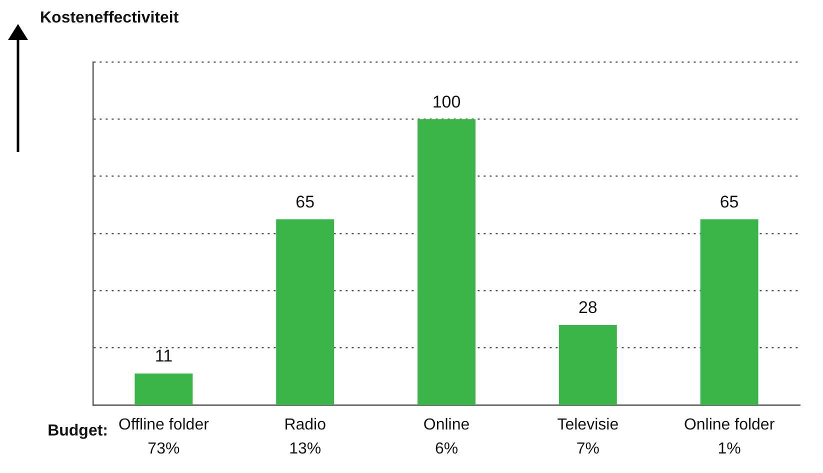  What do you see at coordinates (446, 102) in the screenshot?
I see `data-label: 100` at bounding box center [446, 102].